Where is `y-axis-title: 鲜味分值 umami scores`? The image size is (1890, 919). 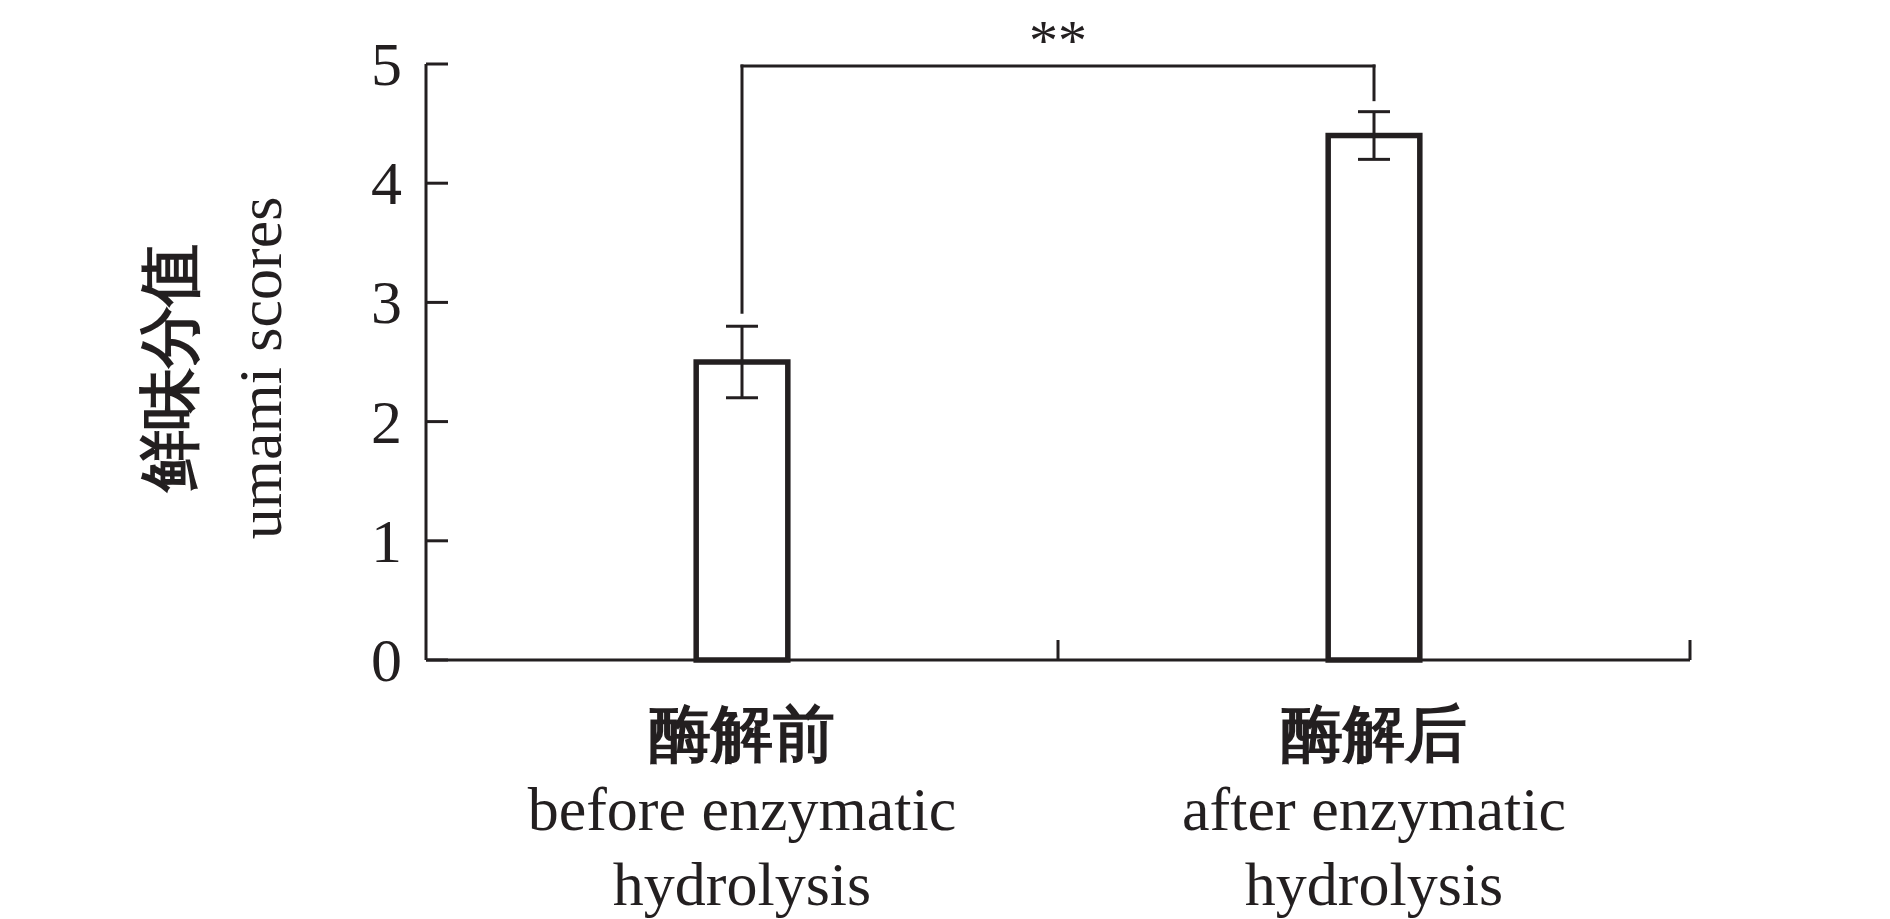
y-axis-title: 鲜味分值 umami scores is located at coordinates (215, 368).